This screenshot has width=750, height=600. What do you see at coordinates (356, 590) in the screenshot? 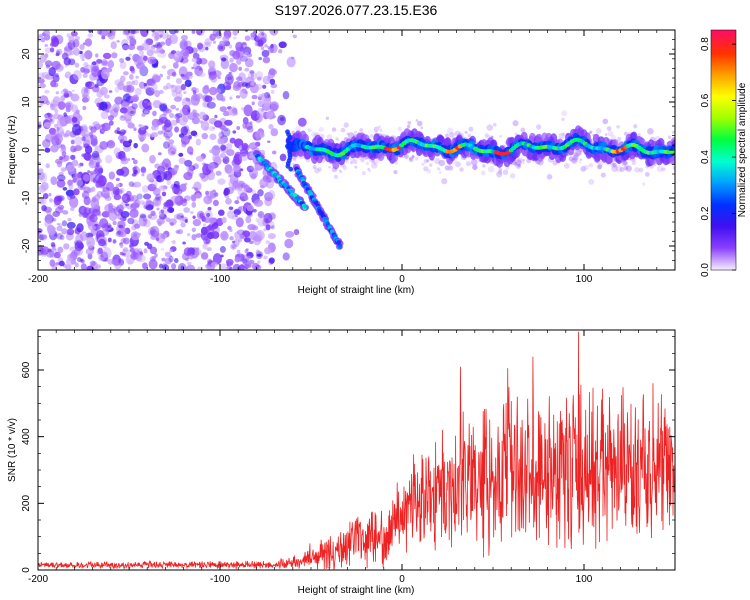
I see `snr-x-label: Height of straight line (km)` at bounding box center [356, 590].